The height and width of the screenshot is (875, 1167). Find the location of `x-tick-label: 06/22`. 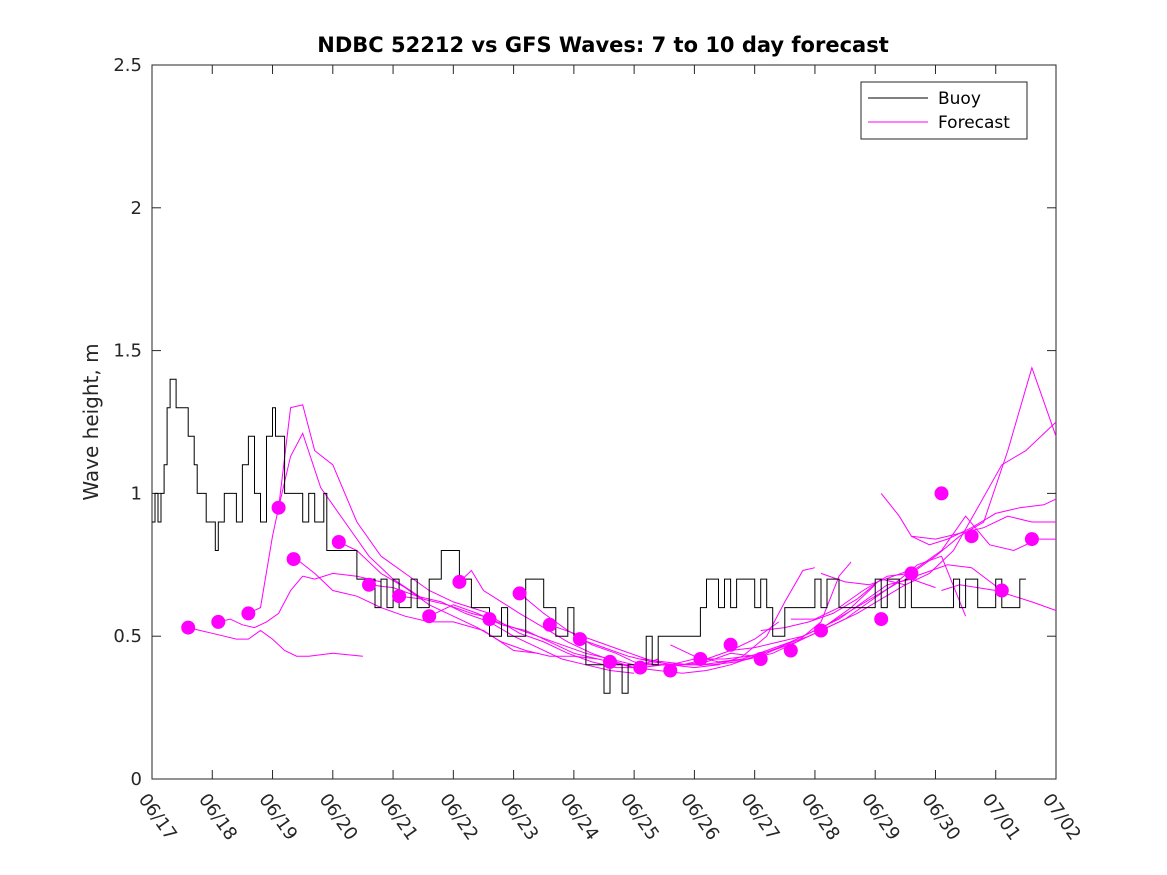

x-tick-label: 06/22 is located at coordinates (458, 817).